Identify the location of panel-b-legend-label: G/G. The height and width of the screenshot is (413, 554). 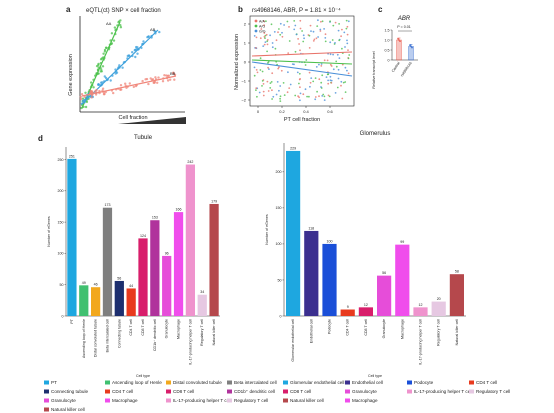
(262, 32).